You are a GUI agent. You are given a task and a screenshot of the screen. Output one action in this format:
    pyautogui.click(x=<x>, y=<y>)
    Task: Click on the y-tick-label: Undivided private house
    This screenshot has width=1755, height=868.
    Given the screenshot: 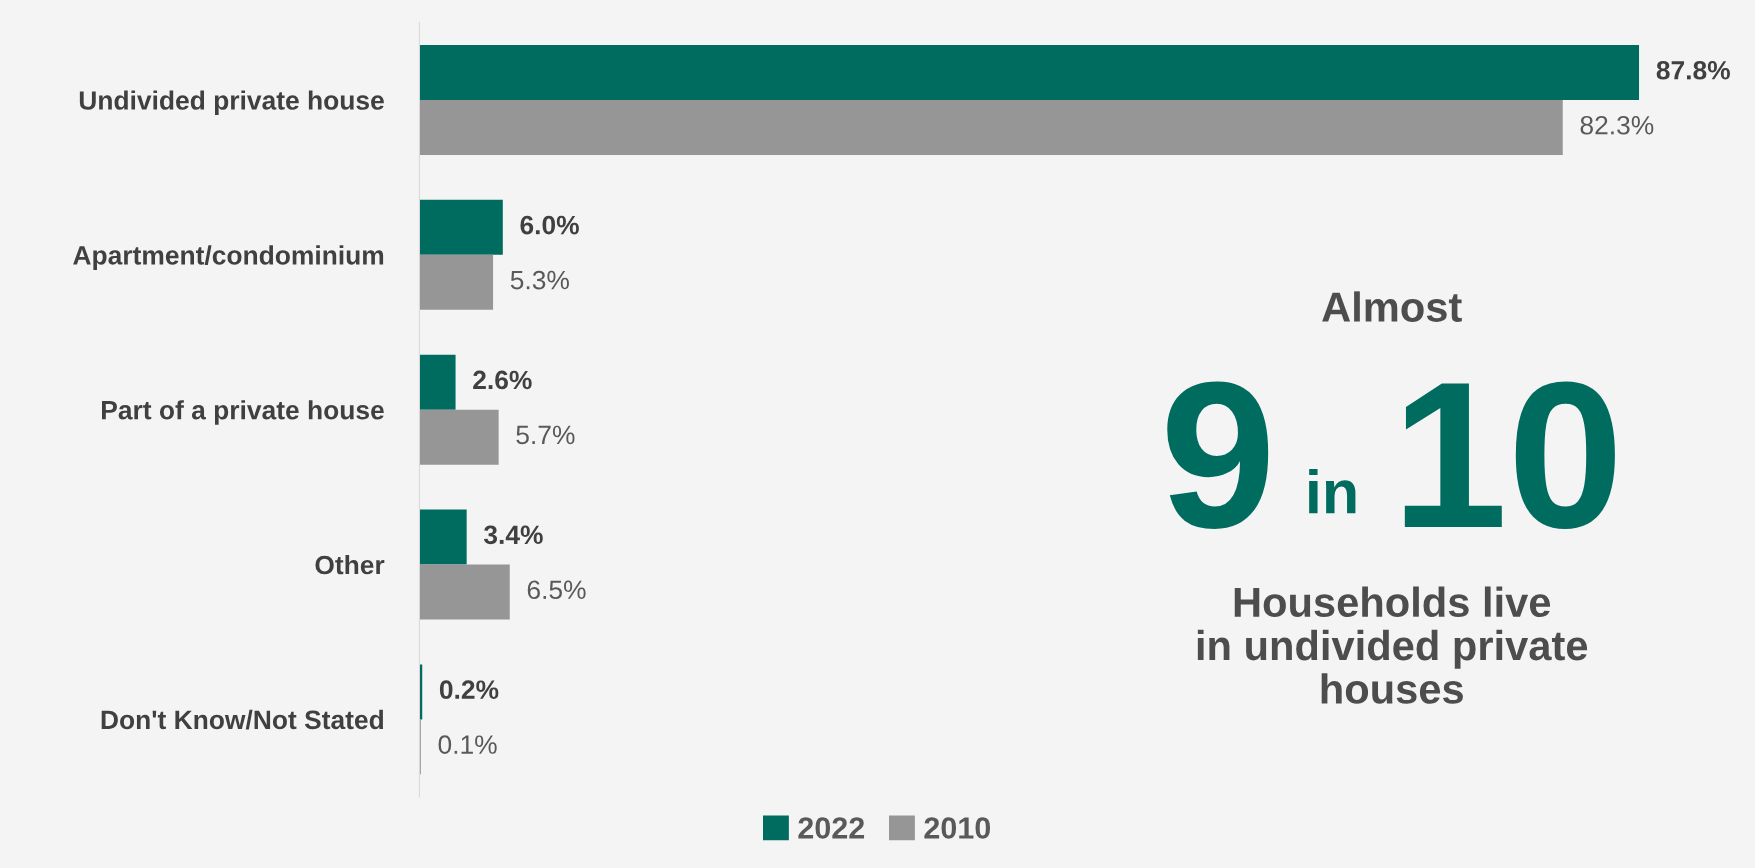 What is the action you would take?
    pyautogui.click(x=231, y=103)
    